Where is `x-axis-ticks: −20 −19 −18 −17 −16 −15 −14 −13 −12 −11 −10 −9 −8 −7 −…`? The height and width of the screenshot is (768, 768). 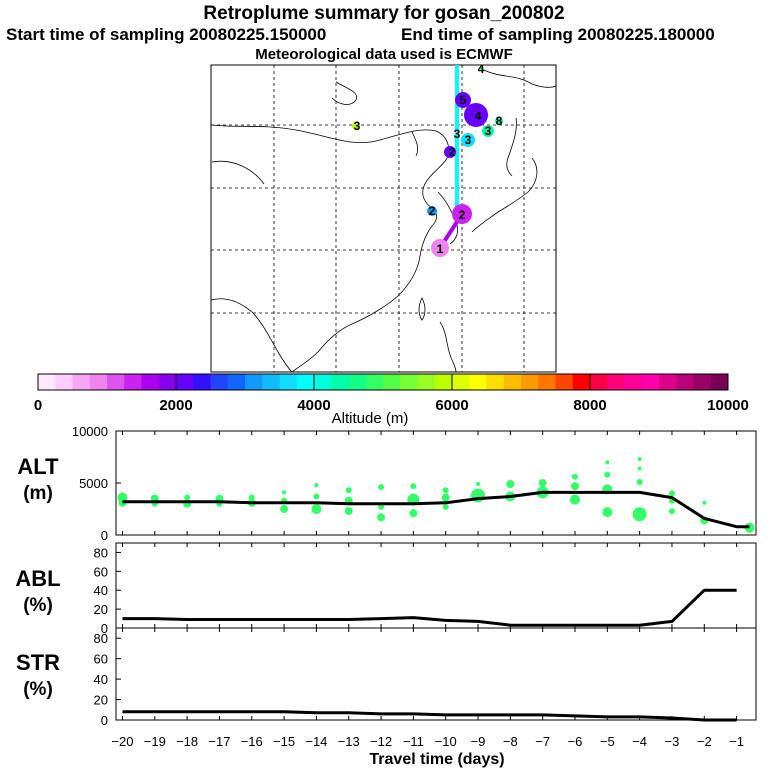 x-axis-ticks: −20 −19 −18 −17 −16 −15 −14 −13 −12 −11 −10 −9 −8 −7 −… is located at coordinates (427, 741).